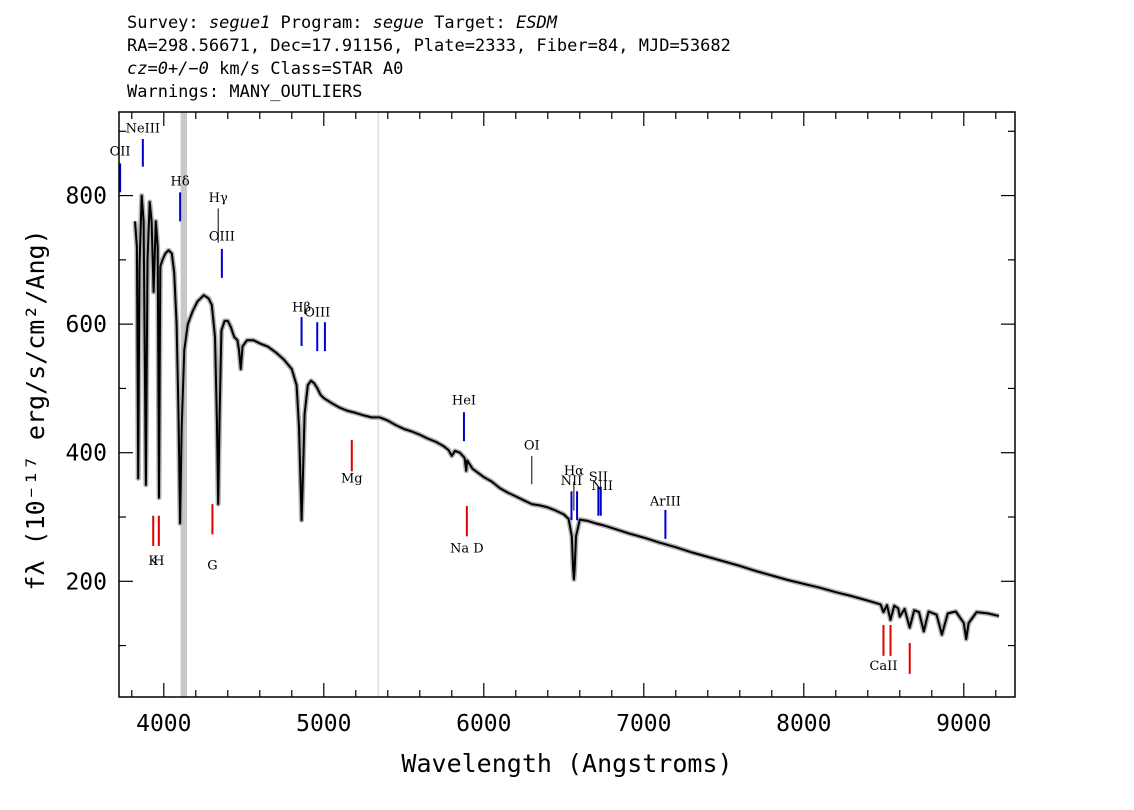  What do you see at coordinates (532, 446) in the screenshot?
I see `line-marker-label: OI` at bounding box center [532, 446].